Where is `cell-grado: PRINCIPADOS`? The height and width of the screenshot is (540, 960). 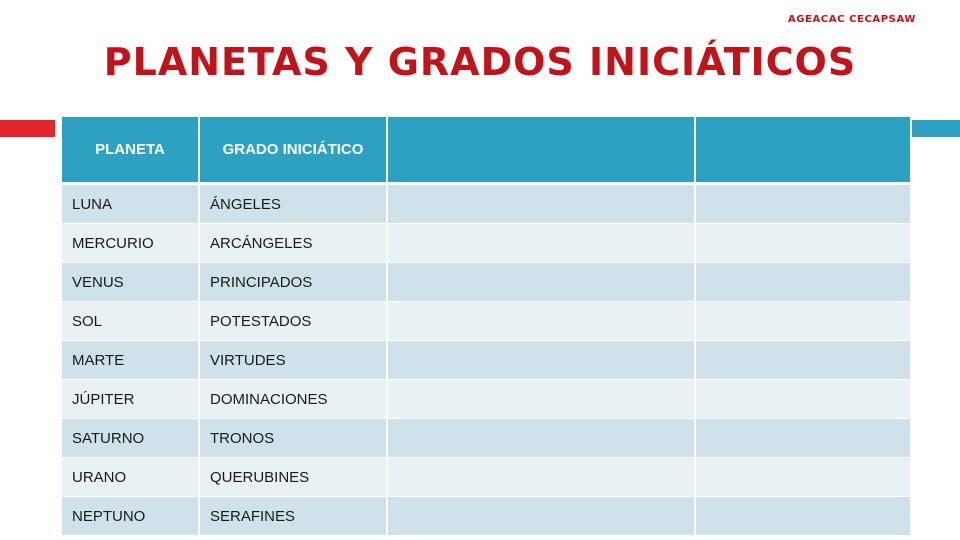
cell-grado: PRINCIPADOS is located at coordinates (294, 282).